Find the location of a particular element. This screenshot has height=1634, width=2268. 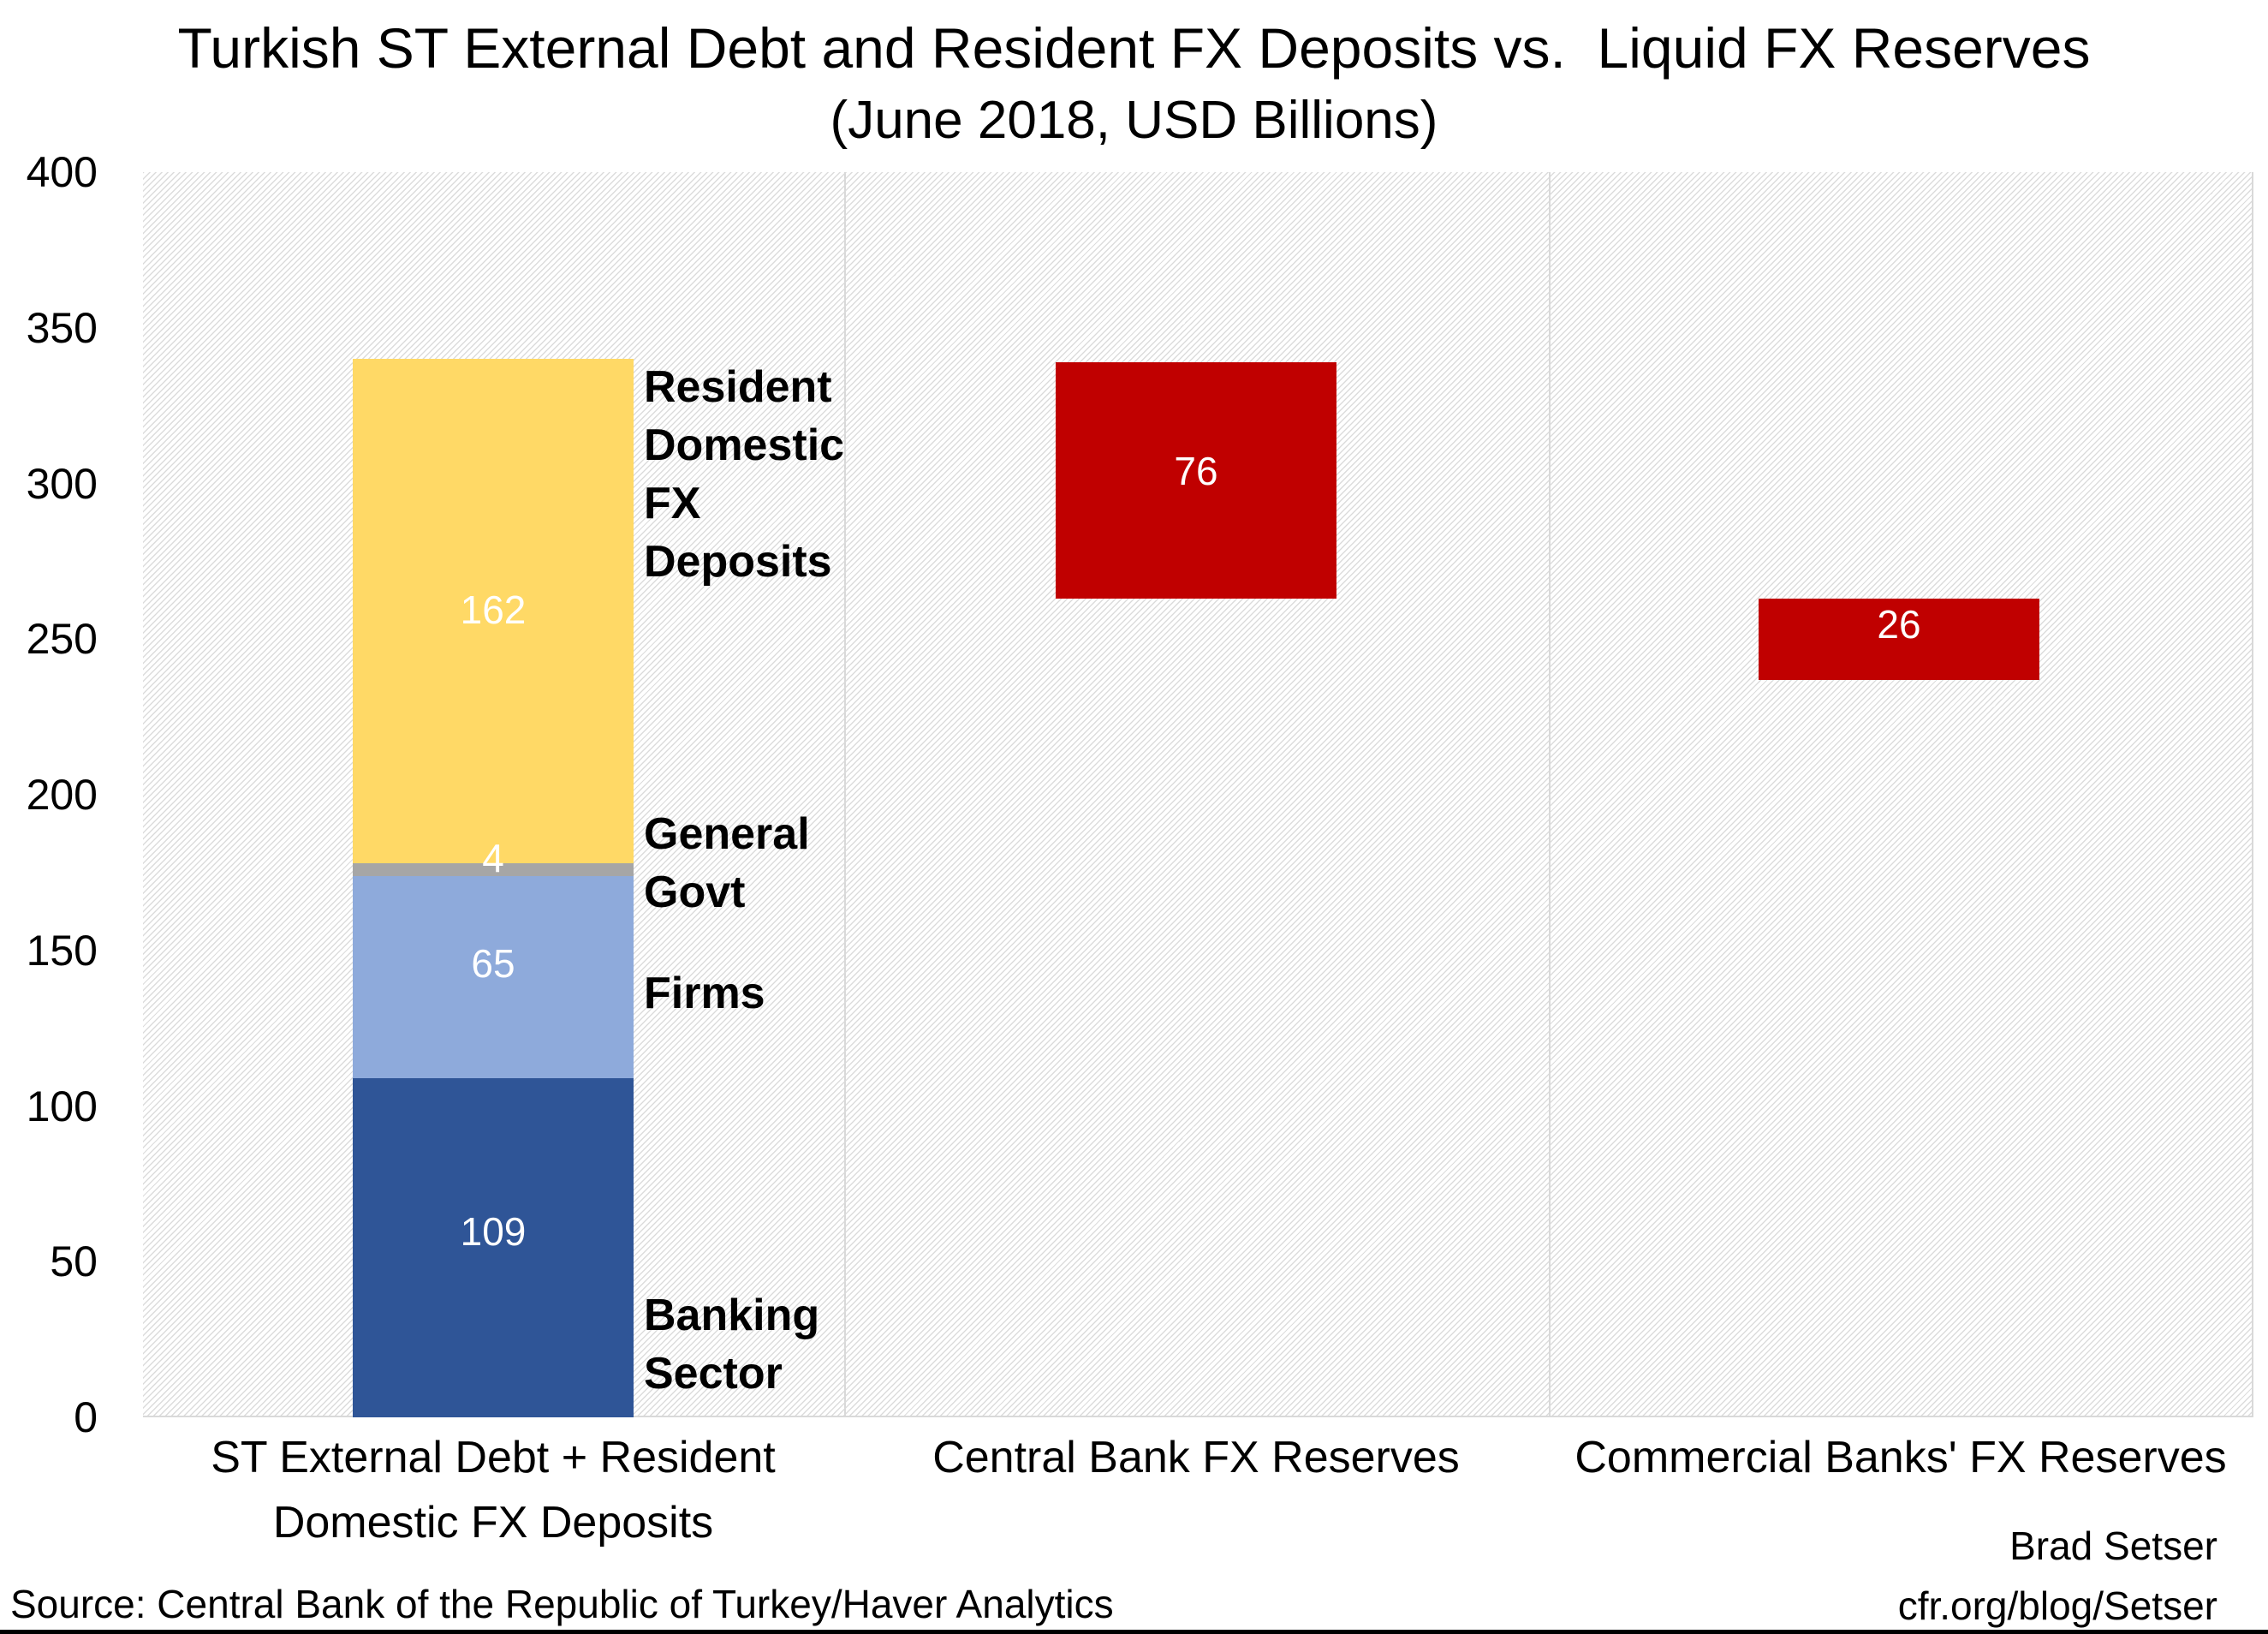

bar-commercial-banks-reserves is located at coordinates (1899, 639).